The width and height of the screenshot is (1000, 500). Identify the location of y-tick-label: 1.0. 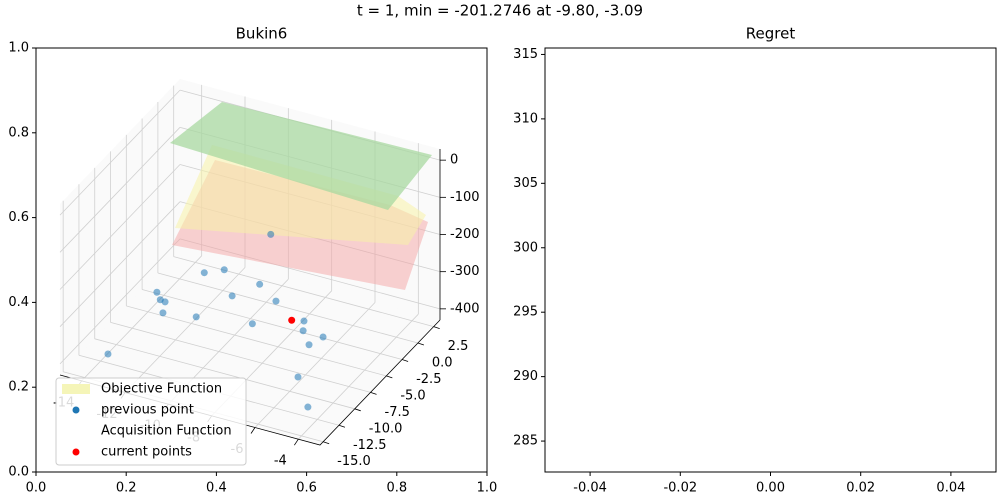
(18, 48).